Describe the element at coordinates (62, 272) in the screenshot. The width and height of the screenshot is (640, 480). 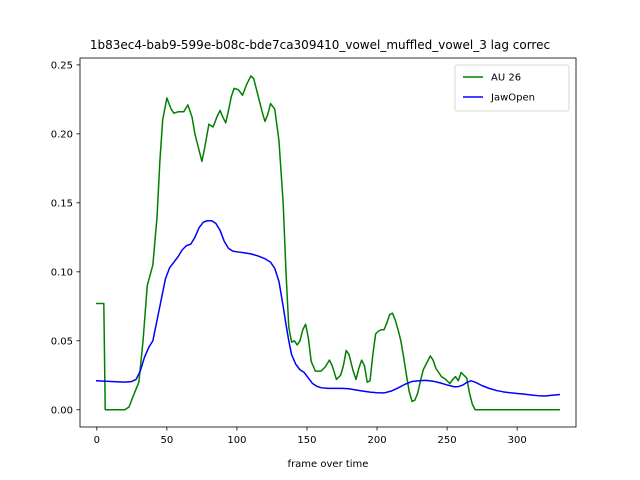
I see `y-tick-label: 0.10` at that location.